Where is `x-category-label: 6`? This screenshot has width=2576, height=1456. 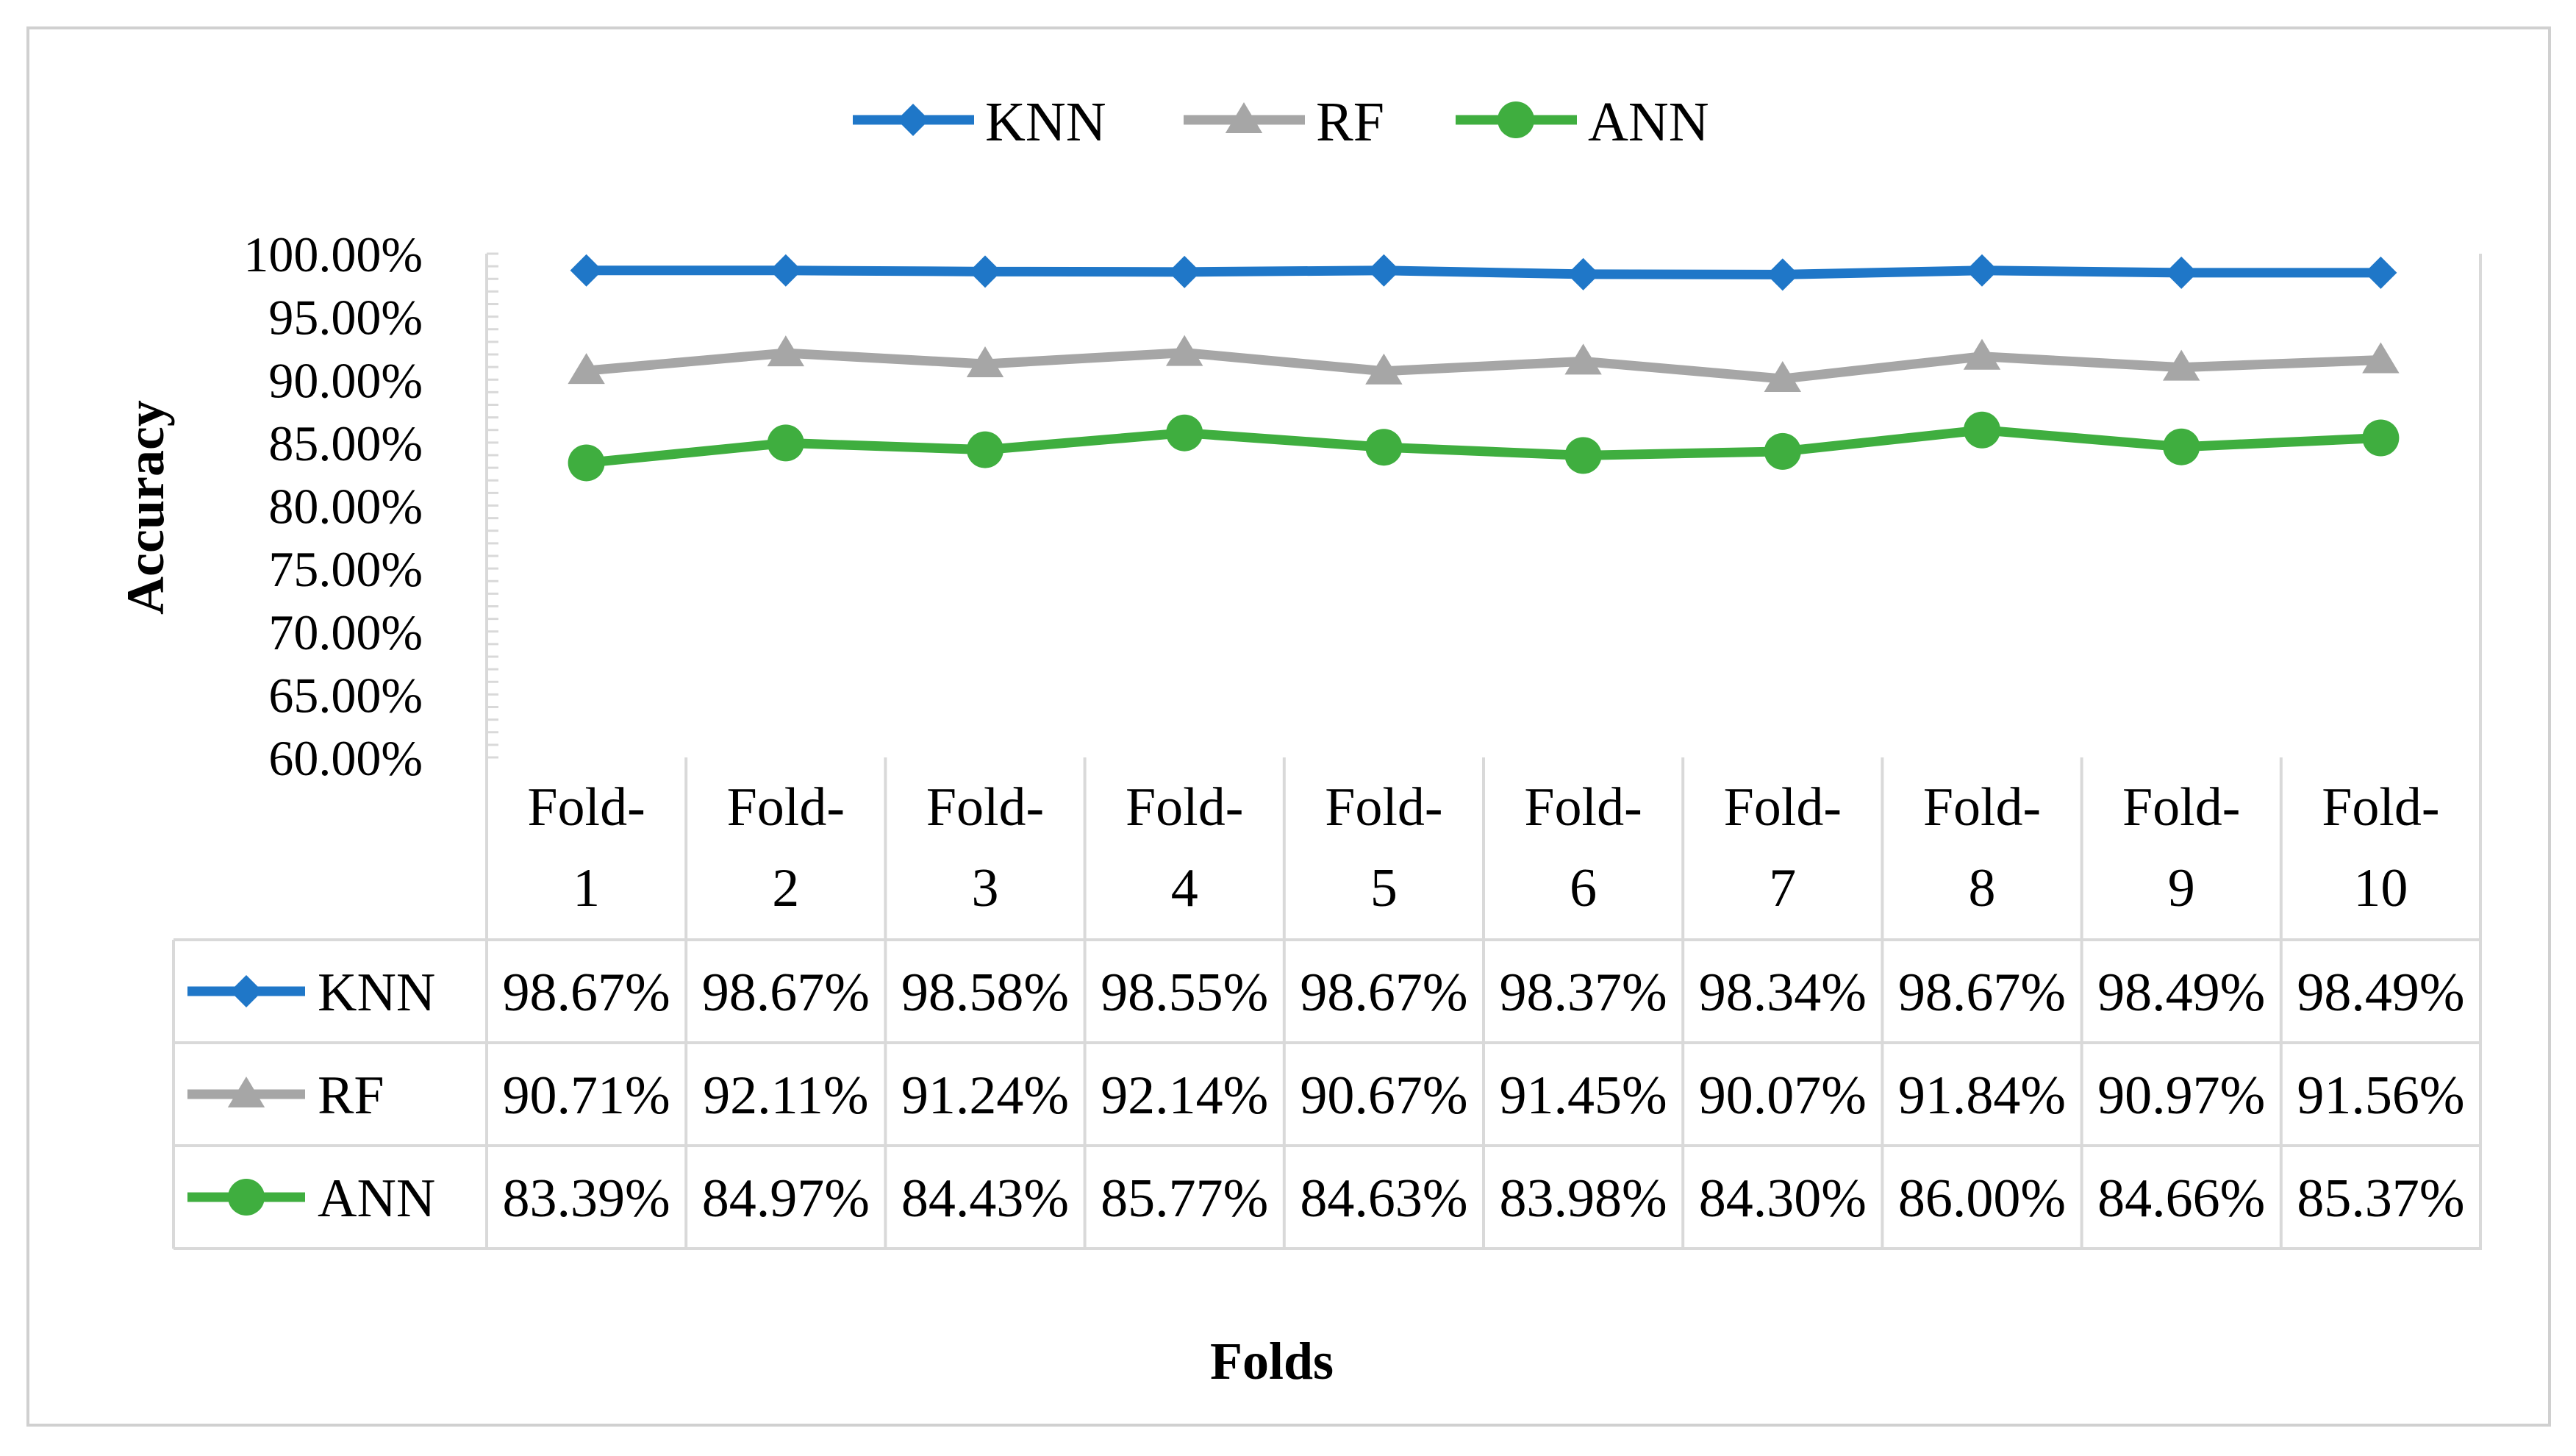 x-category-label: 6 is located at coordinates (1583, 888).